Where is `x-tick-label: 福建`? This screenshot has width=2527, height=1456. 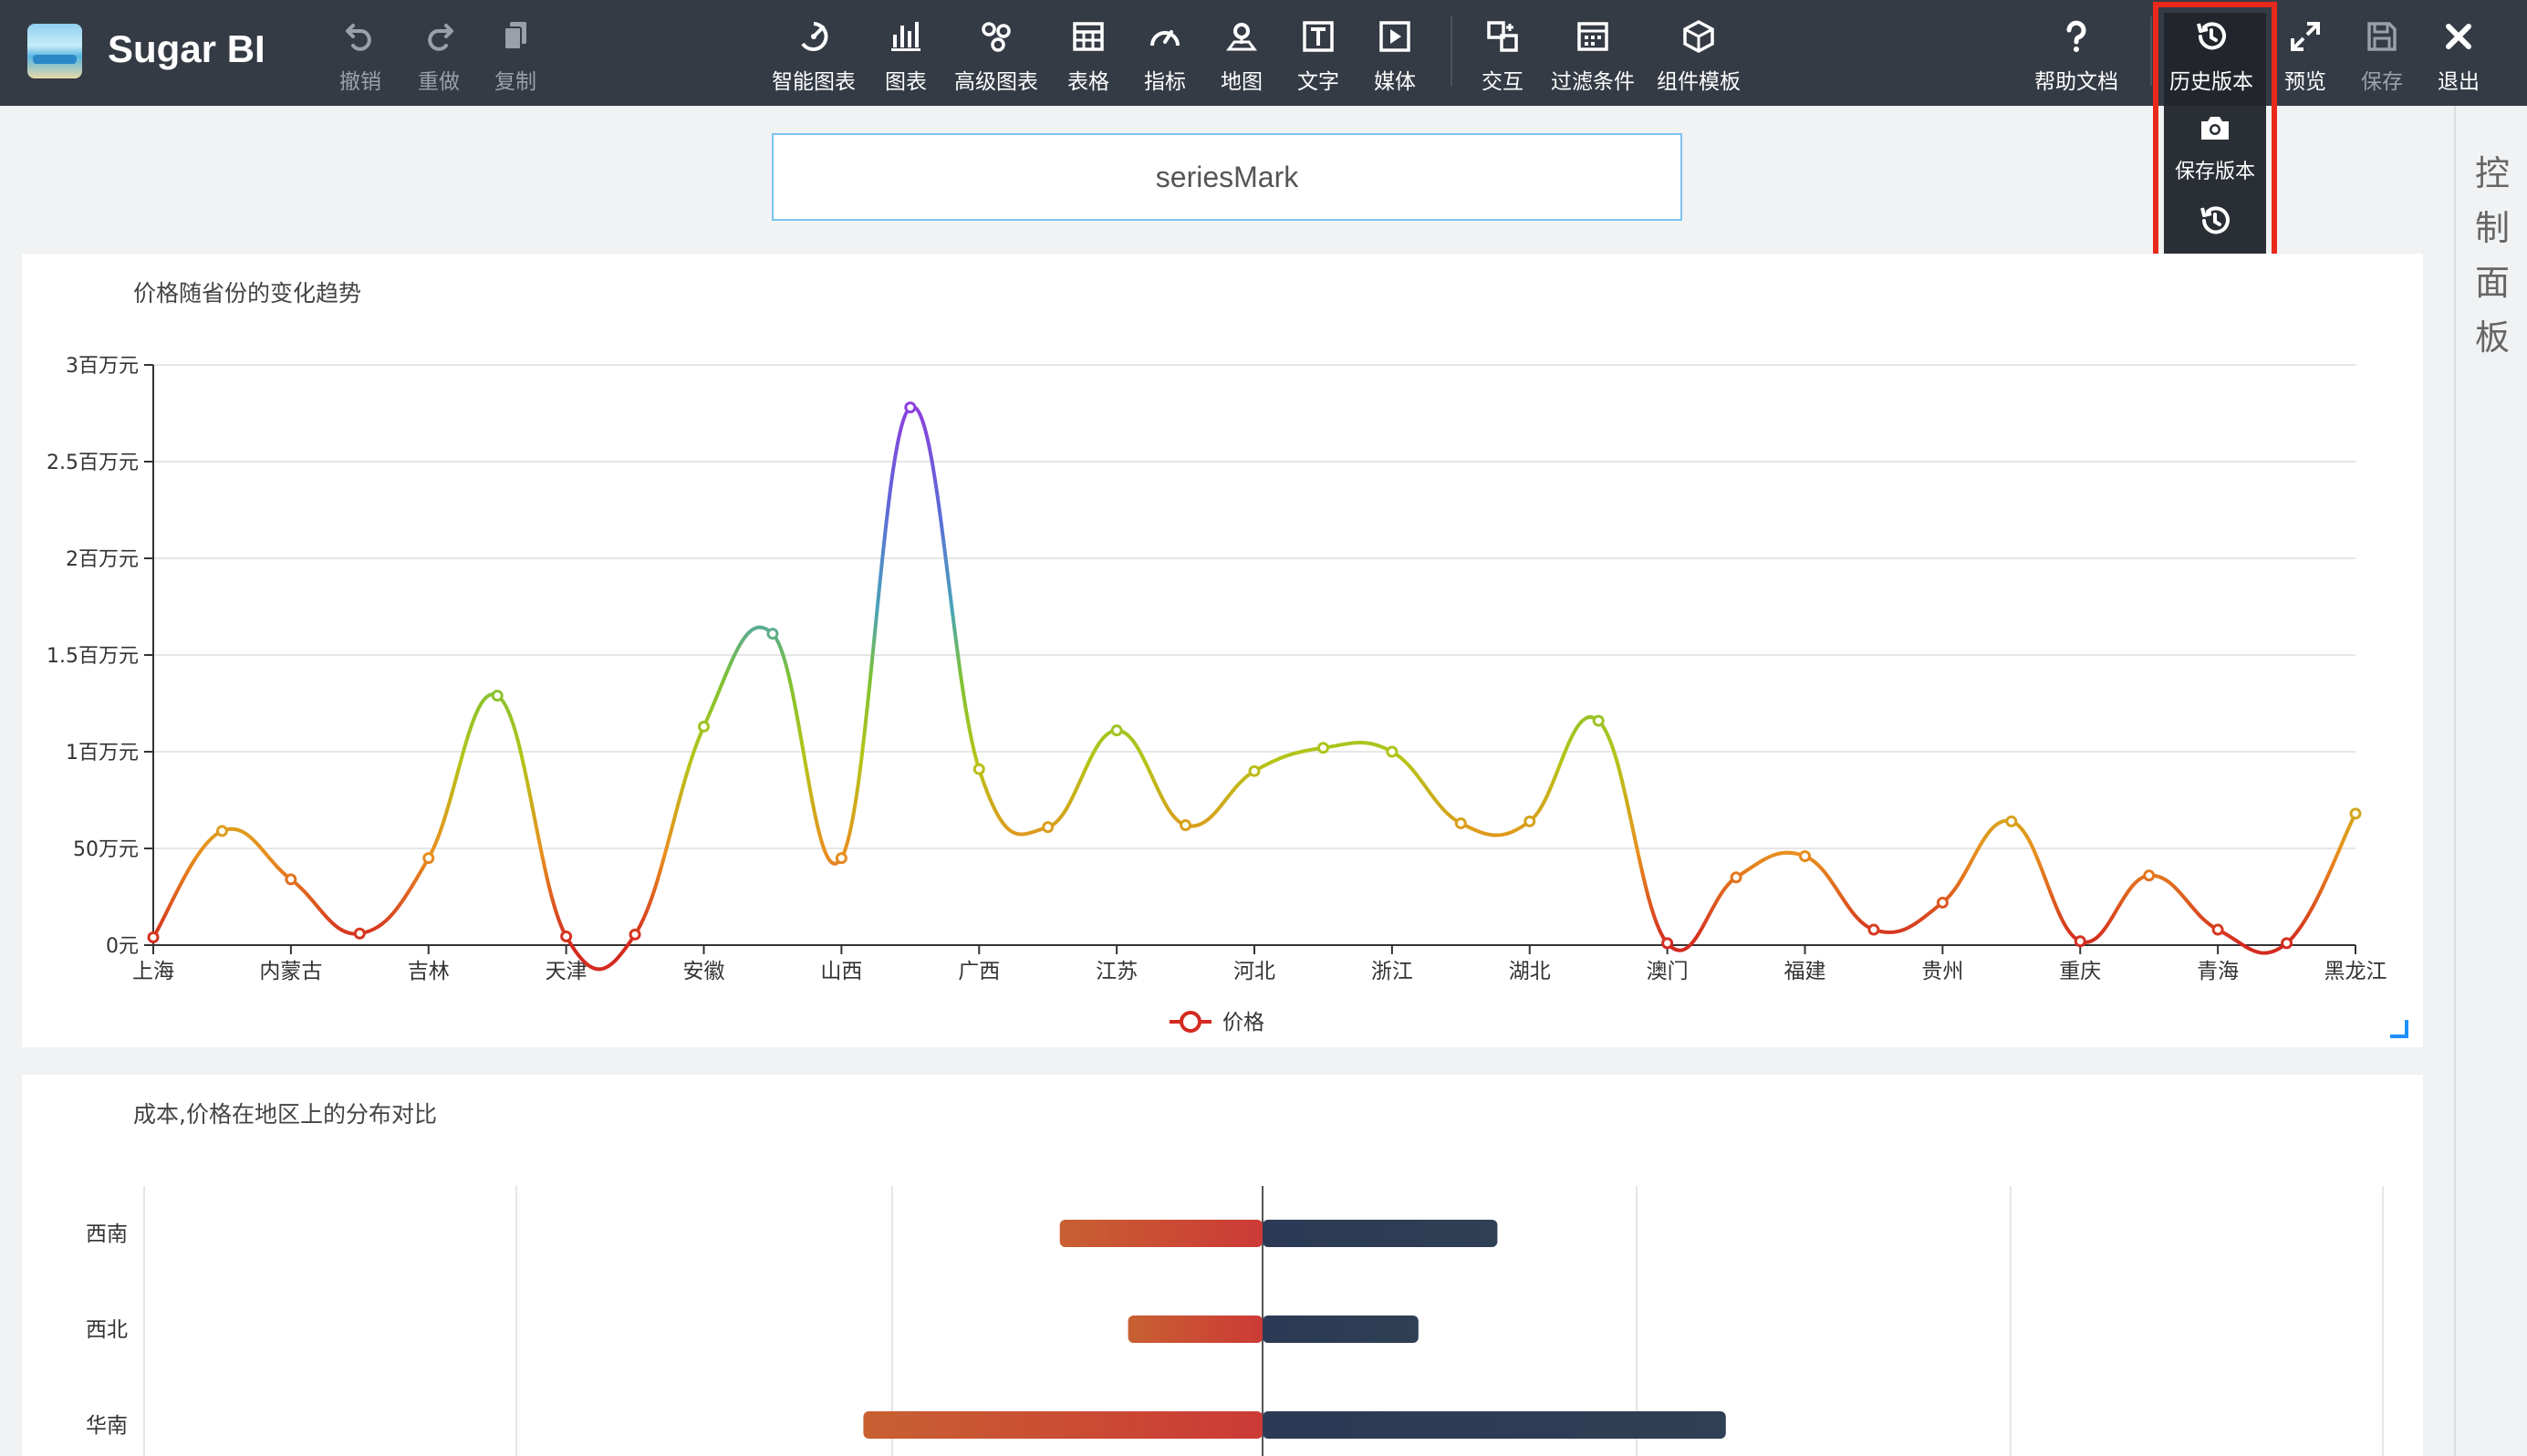
x-tick-label: 福建 is located at coordinates (1805, 972).